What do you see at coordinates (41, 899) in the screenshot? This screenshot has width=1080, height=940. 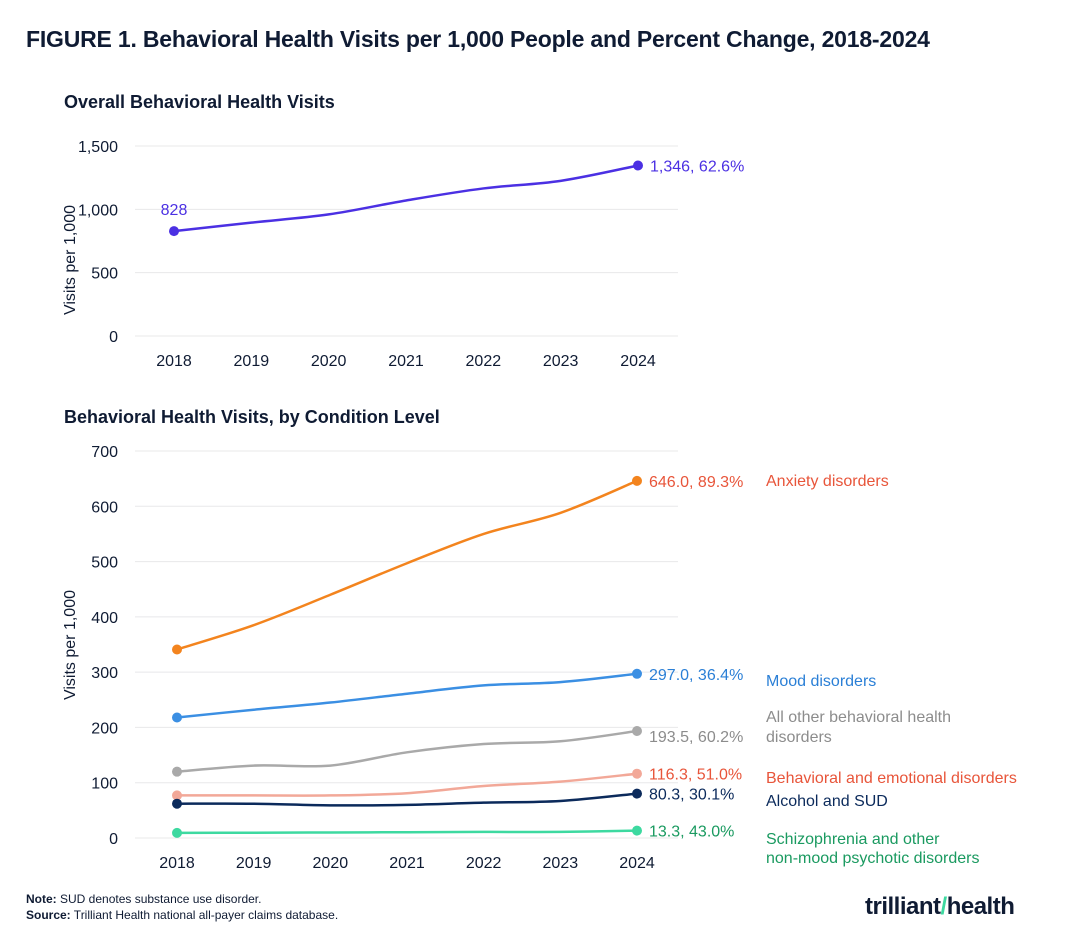 I see `note-label: Note:` at bounding box center [41, 899].